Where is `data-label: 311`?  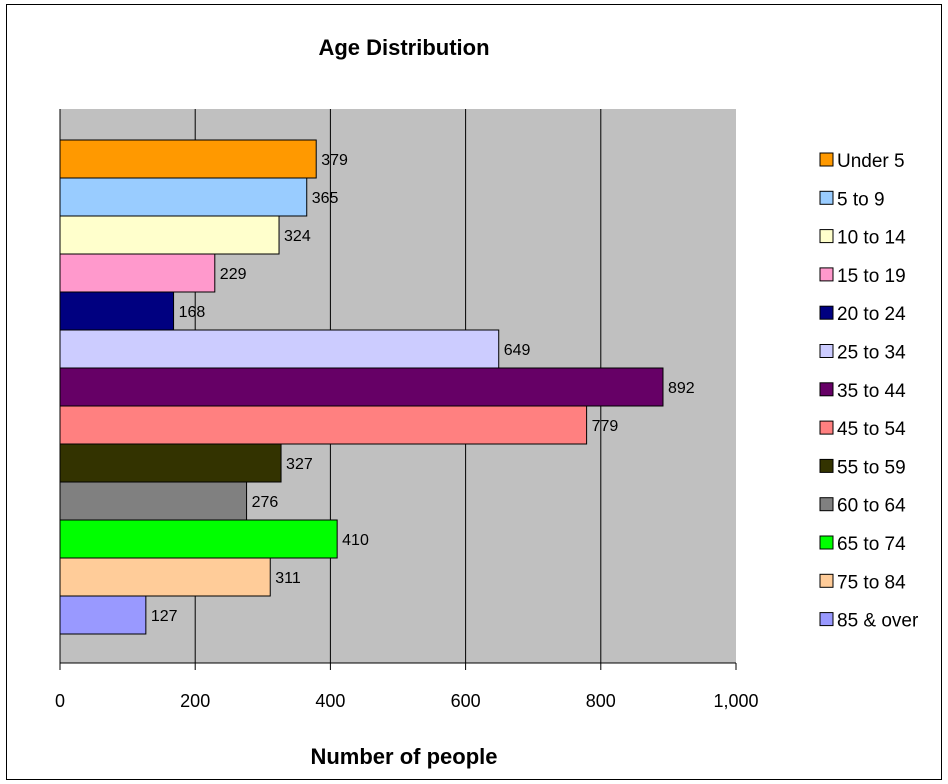 data-label: 311 is located at coordinates (288, 578).